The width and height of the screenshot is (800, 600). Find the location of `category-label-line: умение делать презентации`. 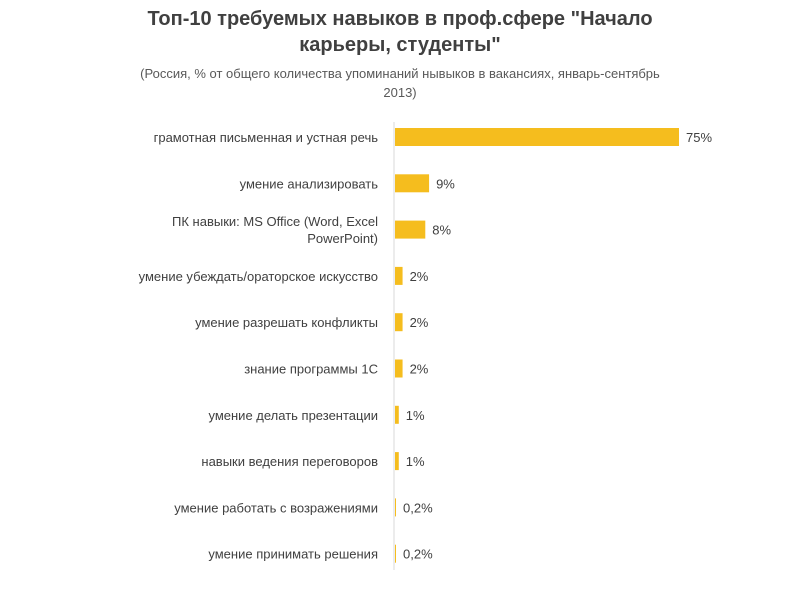

category-label-line: умение делать презентации is located at coordinates (293, 415).